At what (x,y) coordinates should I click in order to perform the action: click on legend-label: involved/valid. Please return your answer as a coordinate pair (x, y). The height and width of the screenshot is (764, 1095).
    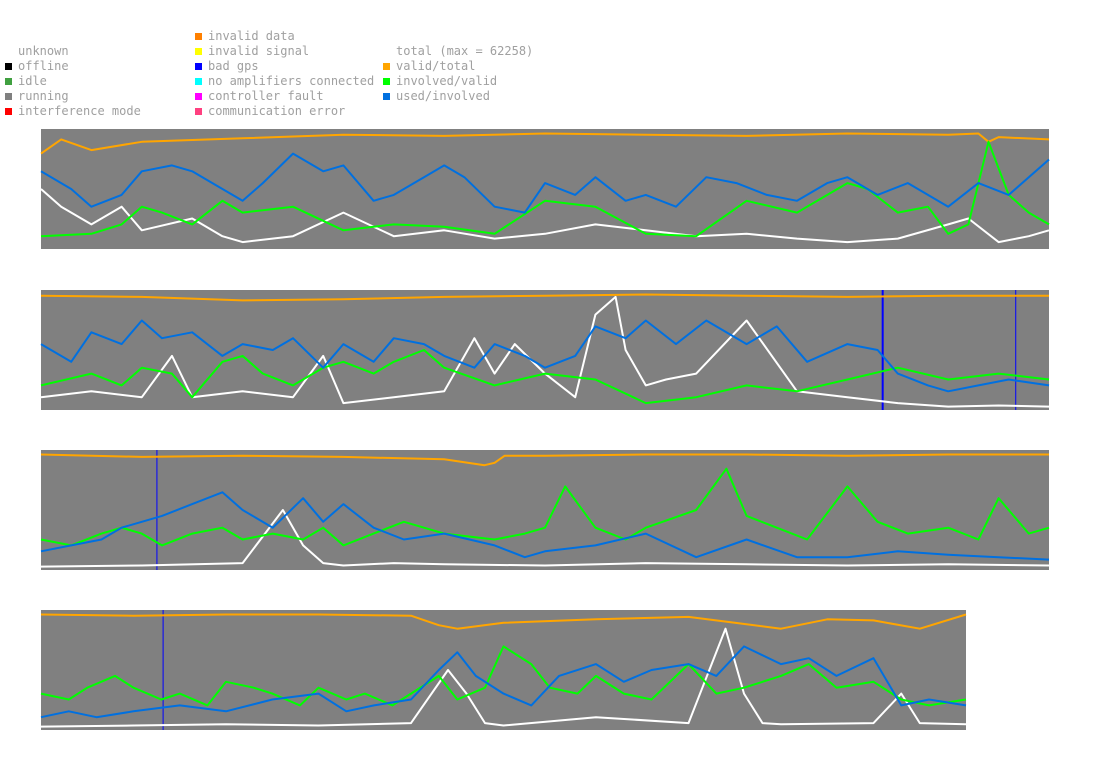
    Looking at the image, I should click on (447, 81).